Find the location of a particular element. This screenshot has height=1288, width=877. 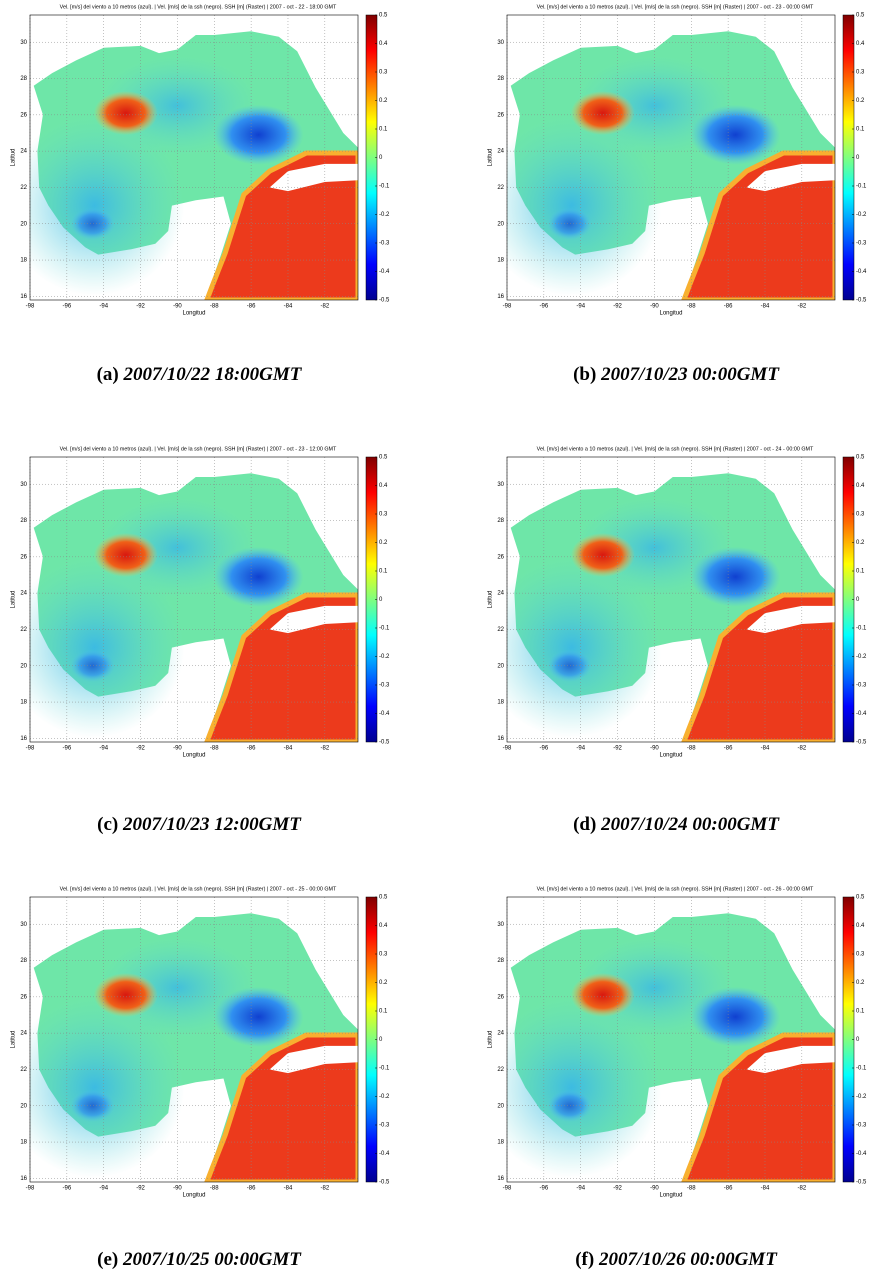

cuba is located at coordinates (790, 619).